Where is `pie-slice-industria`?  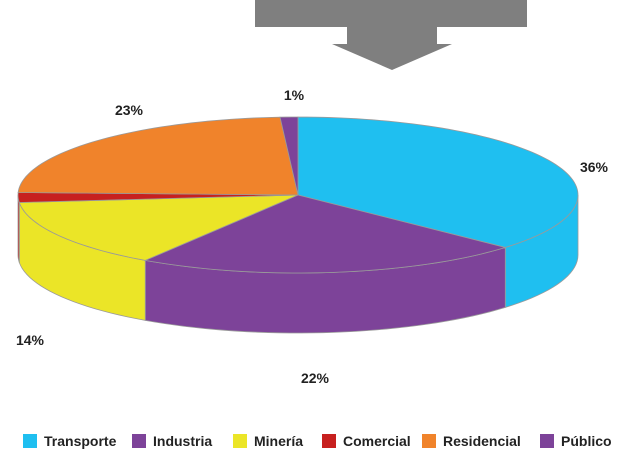 pie-slice-industria is located at coordinates (325, 234).